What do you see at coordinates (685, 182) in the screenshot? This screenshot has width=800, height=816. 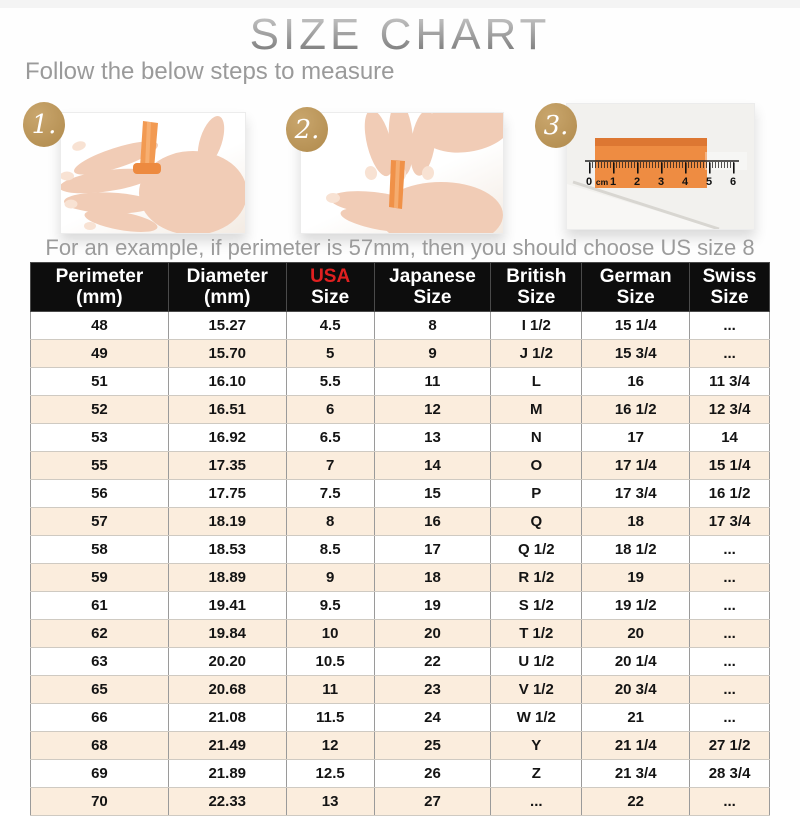 I see `ruler-mark-4: 4` at bounding box center [685, 182].